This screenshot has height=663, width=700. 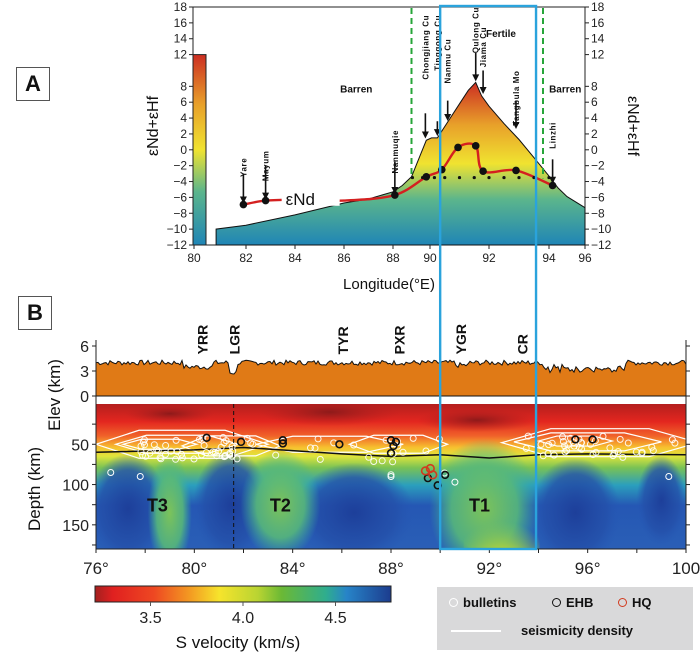 I want to click on lon-tick-label: 92°, so click(x=489, y=568).